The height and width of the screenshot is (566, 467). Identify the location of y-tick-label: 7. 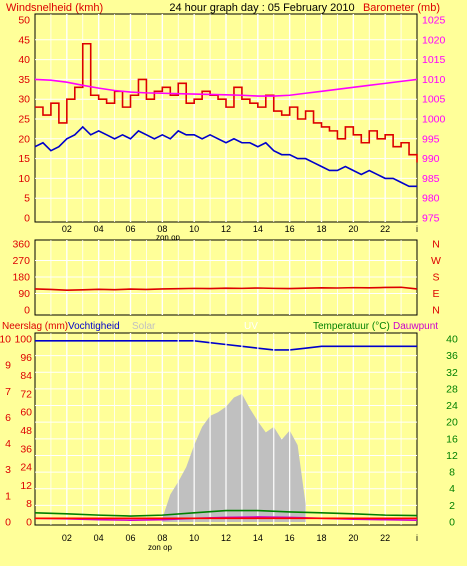
(8, 392).